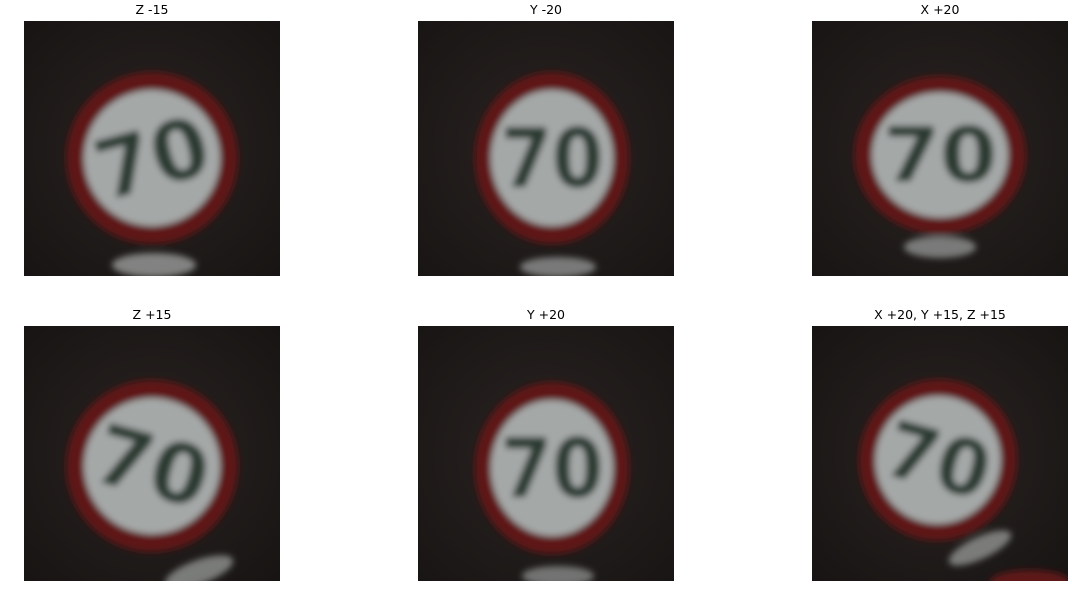  Describe the element at coordinates (546, 314) in the screenshot. I see `panel-title: Y +20` at that location.